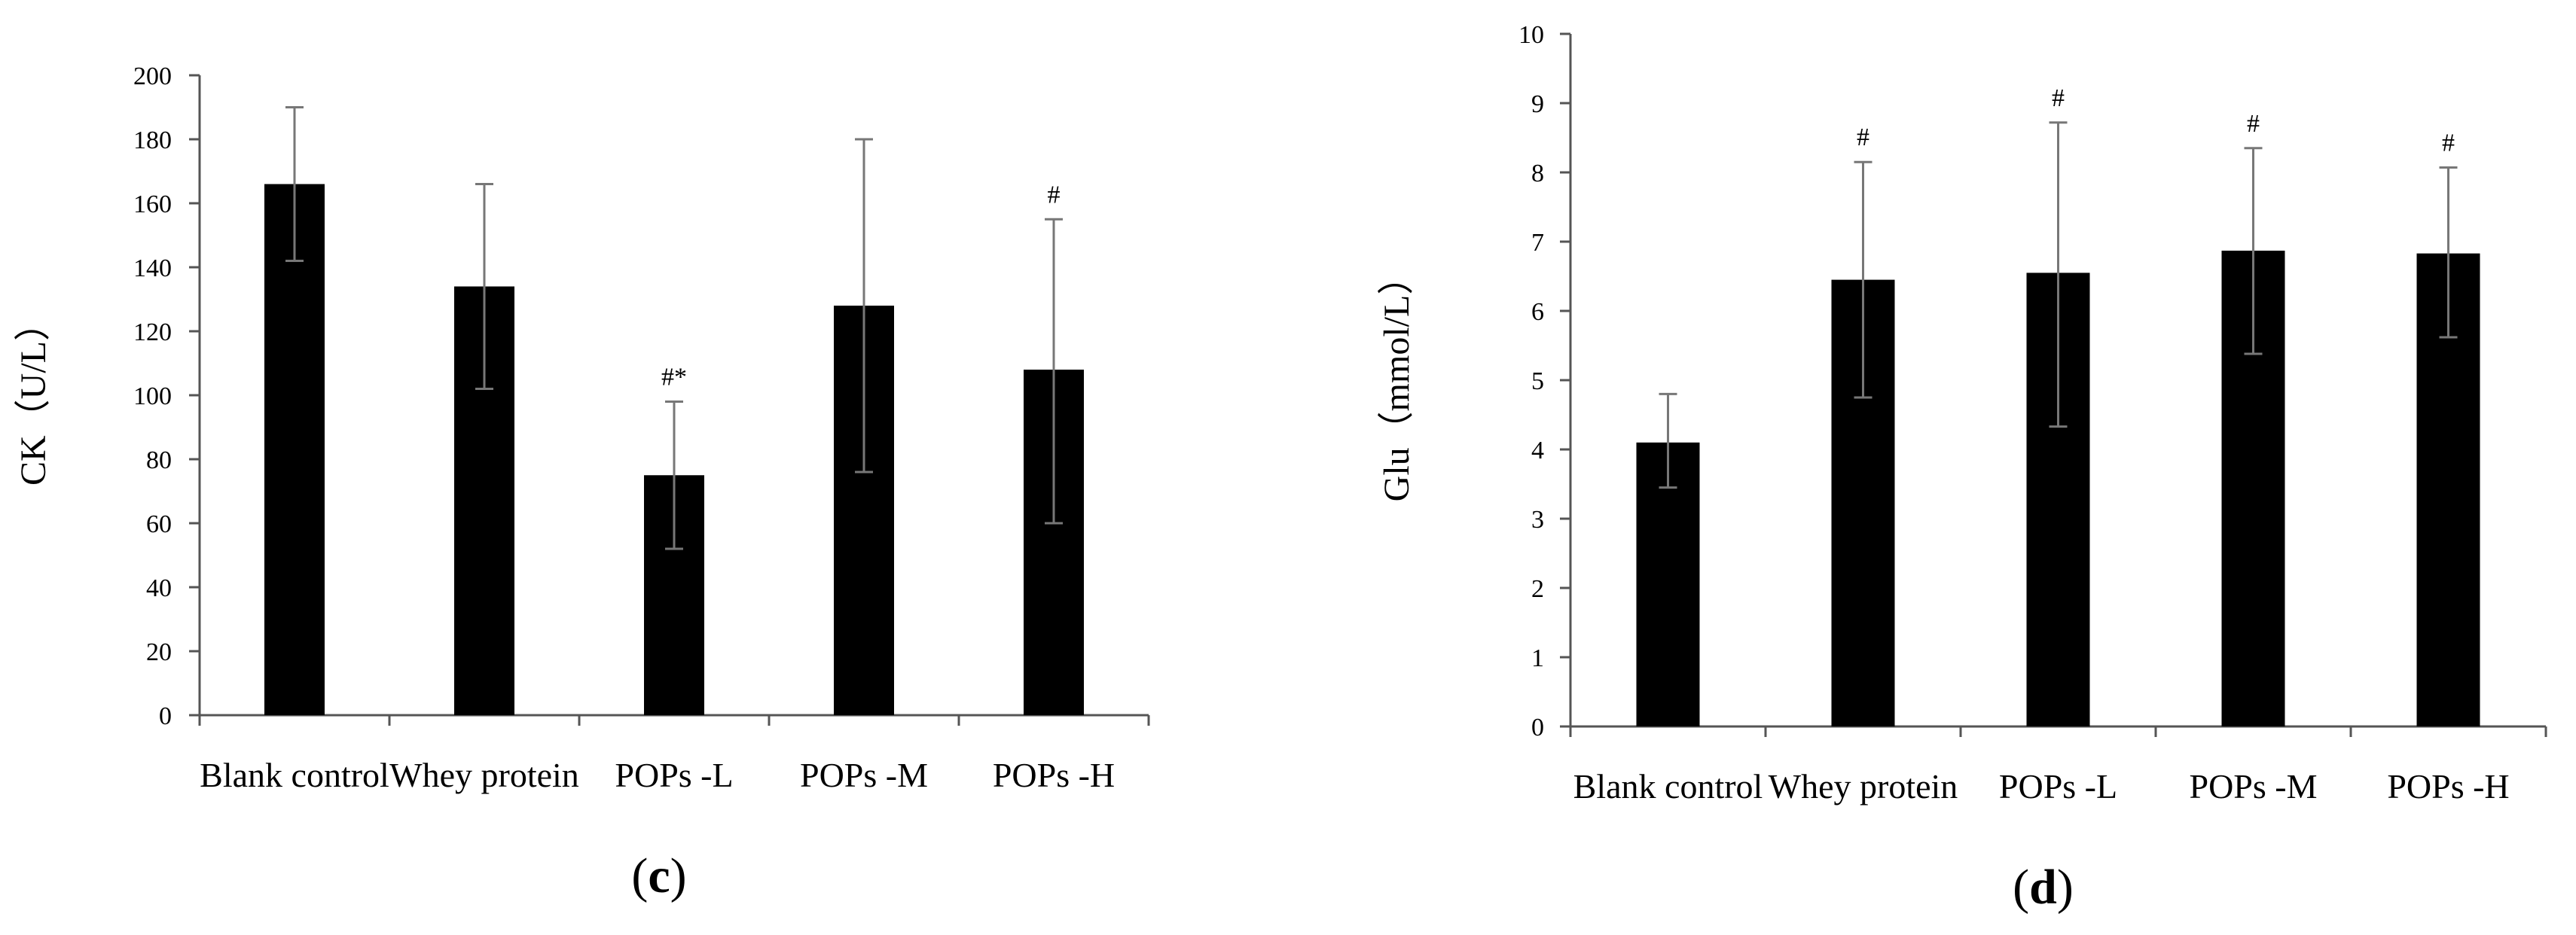 The image size is (2576, 935). I want to click on y-tick-label: 10, so click(1531, 35).